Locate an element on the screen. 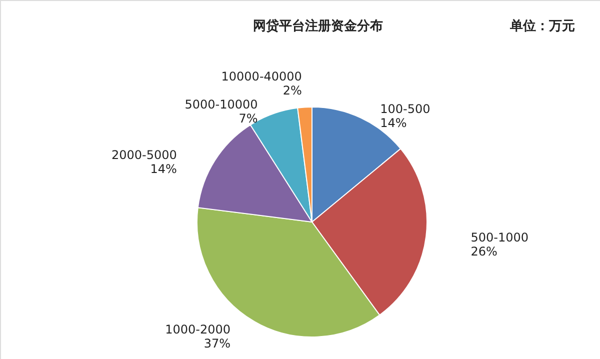  slice-label: 500-1000 is located at coordinates (499, 237).